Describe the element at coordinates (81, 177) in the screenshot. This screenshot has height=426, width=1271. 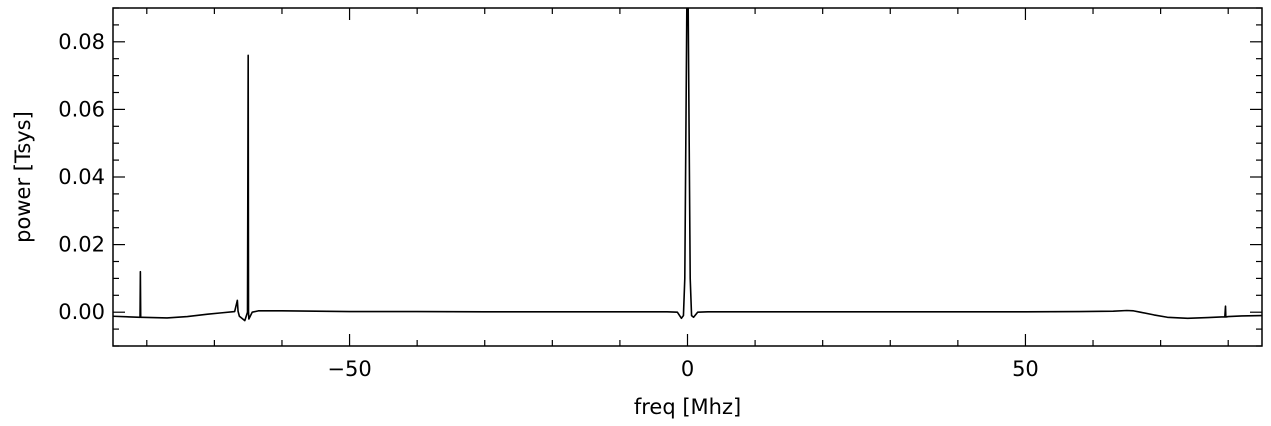
I see `y-tick-label: 0.04` at that location.